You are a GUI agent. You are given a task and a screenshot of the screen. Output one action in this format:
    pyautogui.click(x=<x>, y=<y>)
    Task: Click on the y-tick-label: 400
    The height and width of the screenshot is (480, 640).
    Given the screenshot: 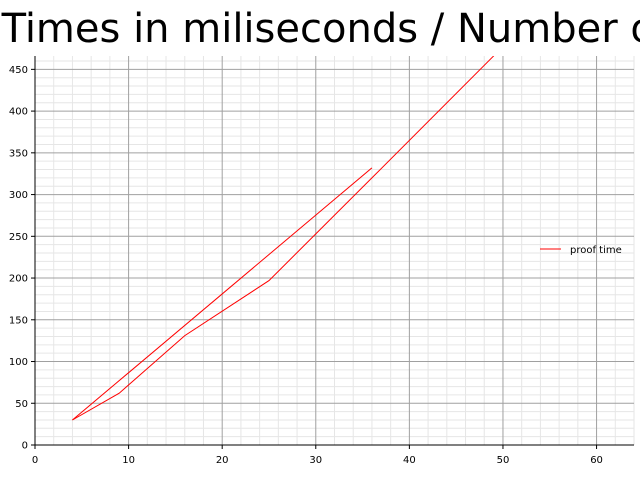 What is the action you would take?
    pyautogui.click(x=18, y=112)
    